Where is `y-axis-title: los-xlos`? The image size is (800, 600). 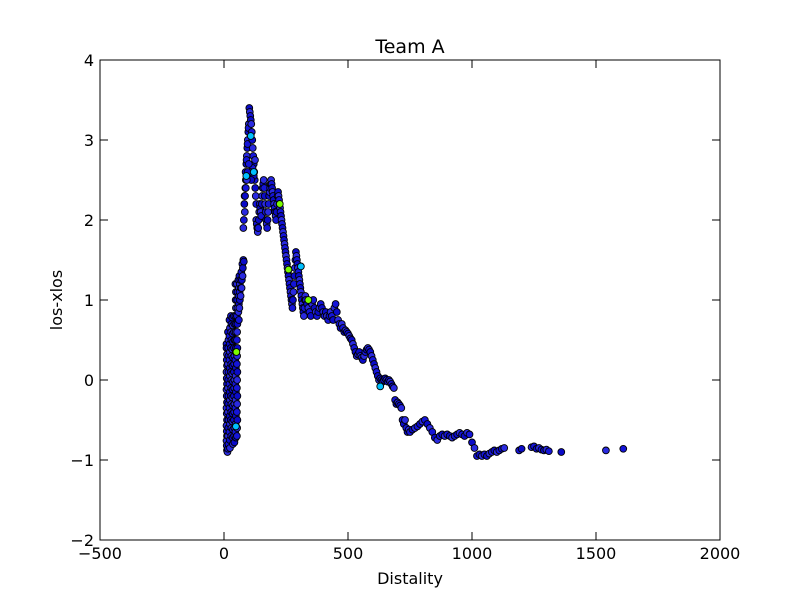
y-axis-title: los-xlos is located at coordinates (56, 300).